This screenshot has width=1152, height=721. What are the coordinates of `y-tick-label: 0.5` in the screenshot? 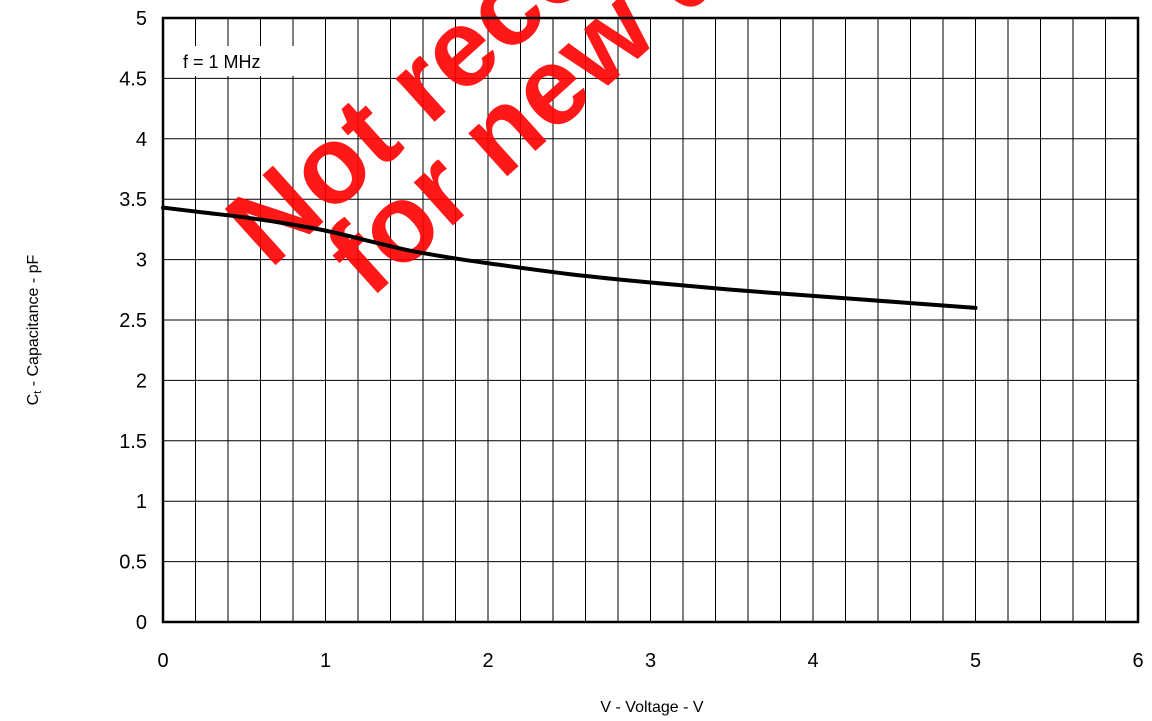 It's located at (133, 563).